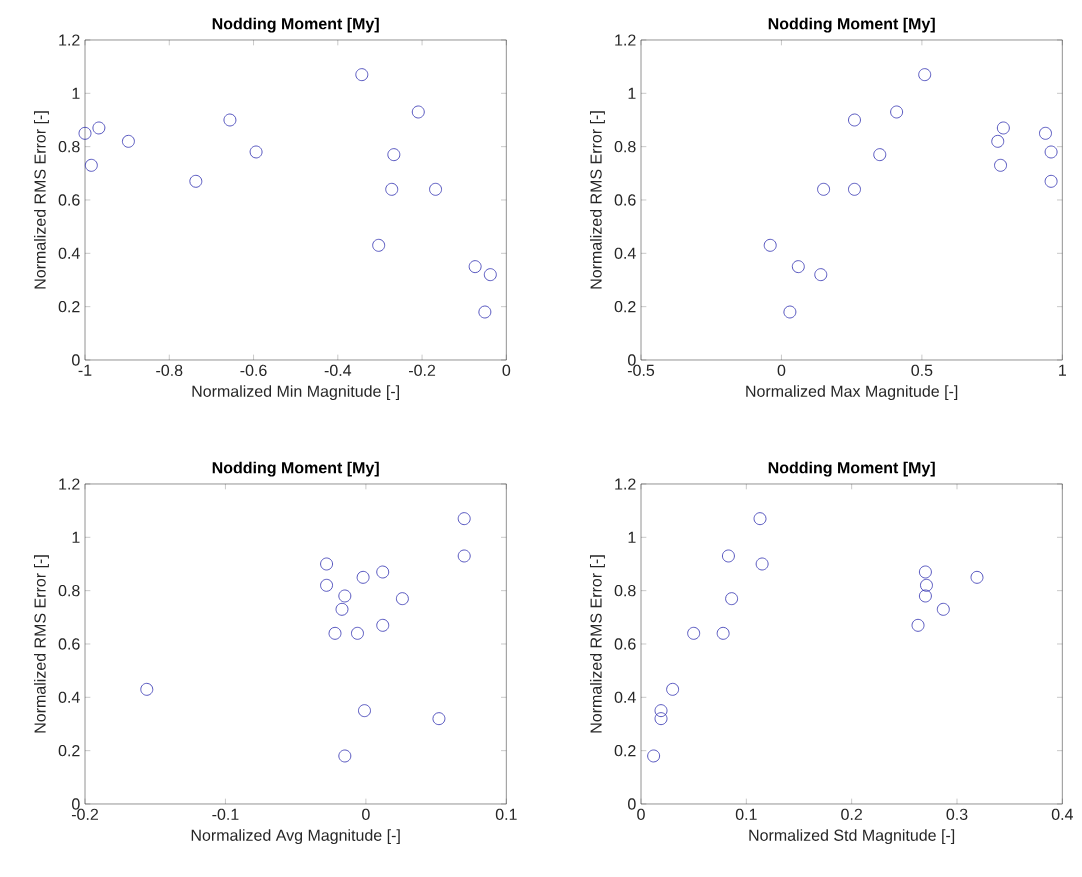 This screenshot has height=877, width=1082. Describe the element at coordinates (295, 837) in the screenshot. I see `x-axis-title: Normalized Avg Magnitude [-]` at that location.